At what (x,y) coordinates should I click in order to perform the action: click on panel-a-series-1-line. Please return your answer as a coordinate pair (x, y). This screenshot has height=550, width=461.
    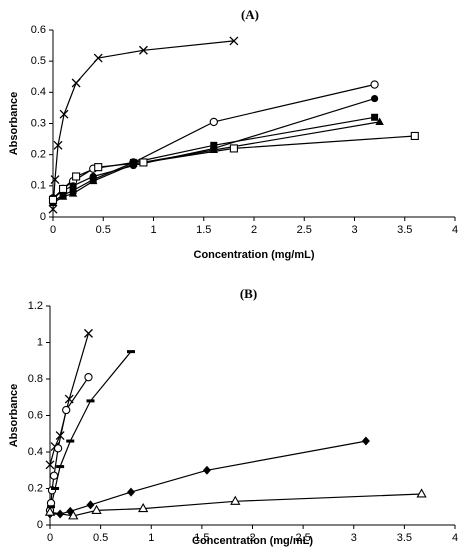
    Looking at the image, I should click on (143, 125).